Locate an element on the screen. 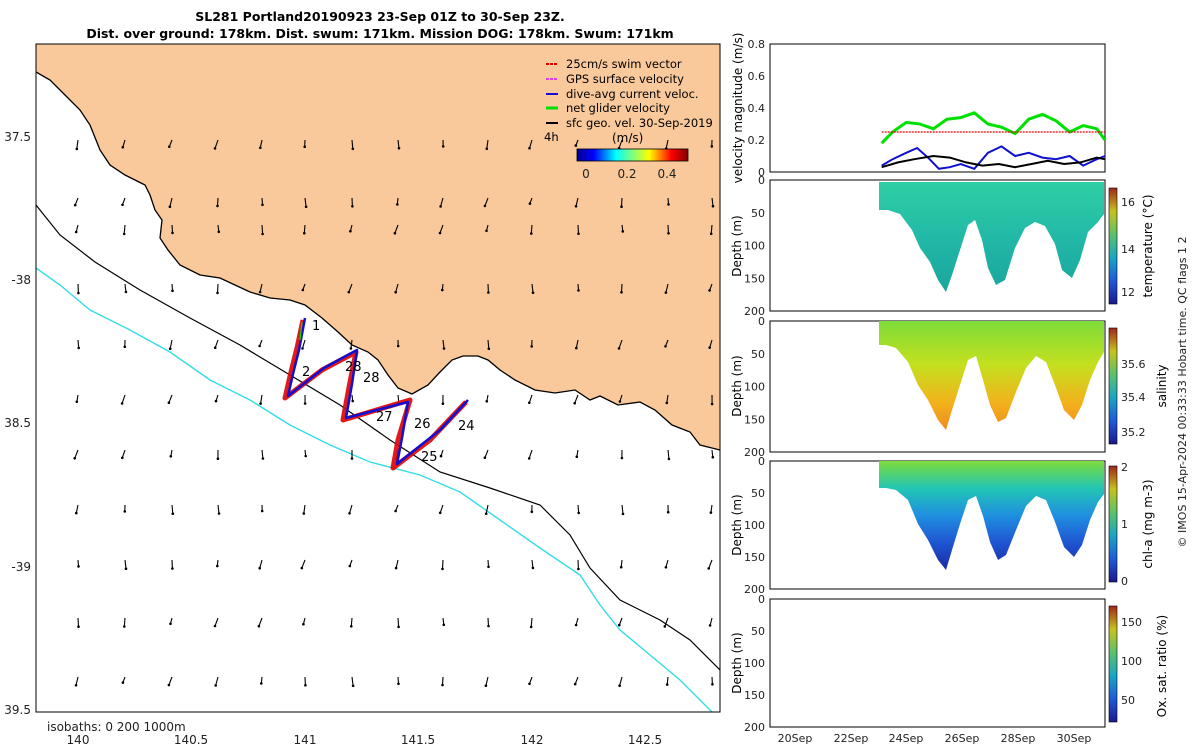 The width and height of the screenshot is (1200, 750). colorbar-tick: 12 is located at coordinates (1128, 292).